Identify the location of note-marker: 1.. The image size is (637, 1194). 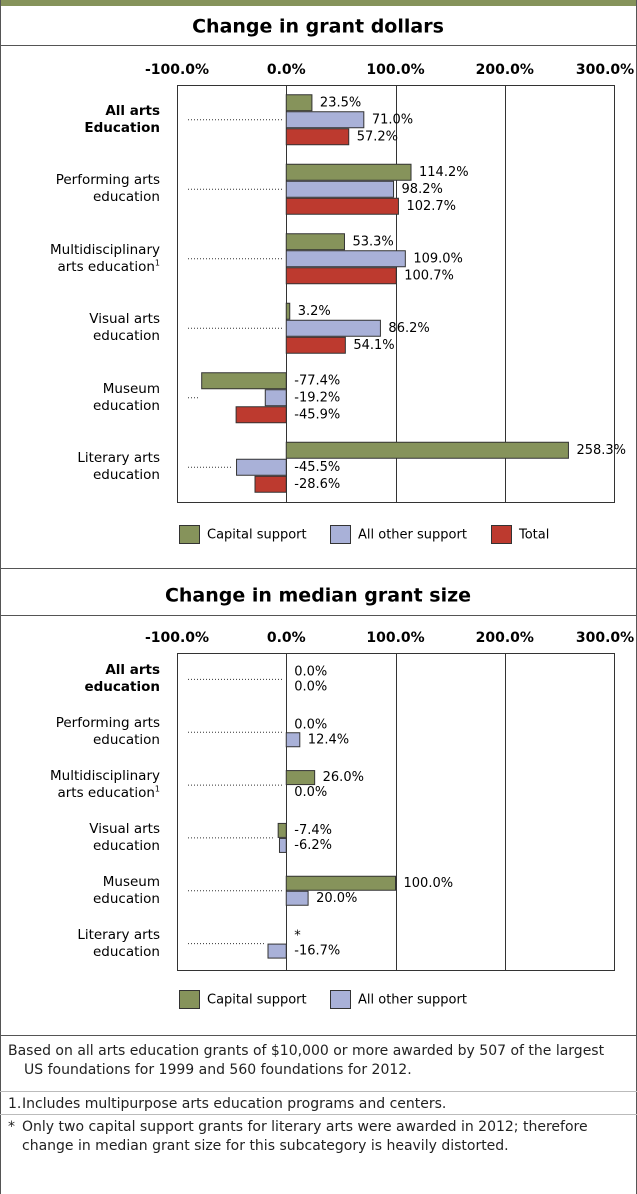
(15, 1104).